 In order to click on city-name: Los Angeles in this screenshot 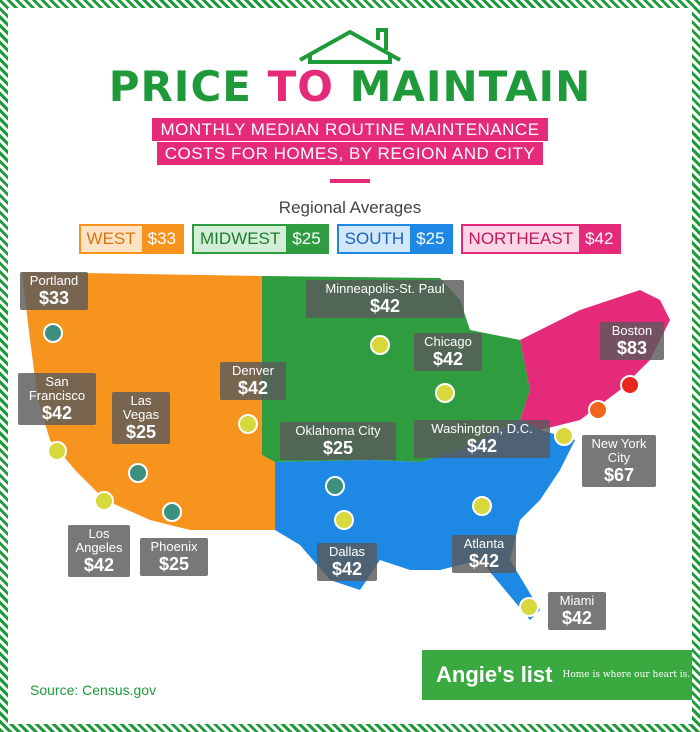, I will do `click(99, 540)`.